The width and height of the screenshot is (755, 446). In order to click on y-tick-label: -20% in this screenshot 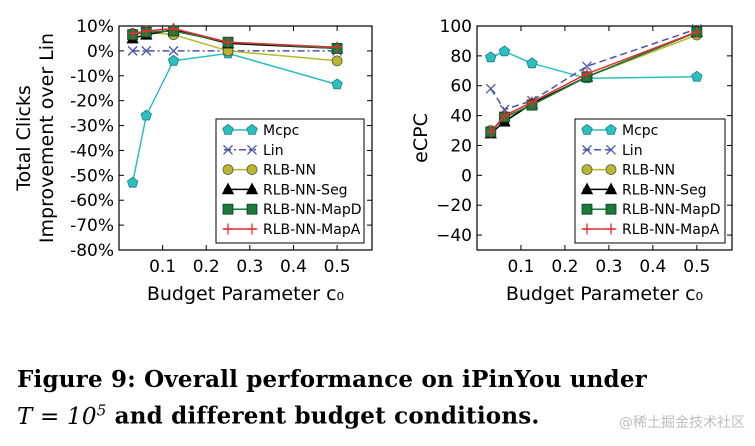, I will do `click(92, 102)`.